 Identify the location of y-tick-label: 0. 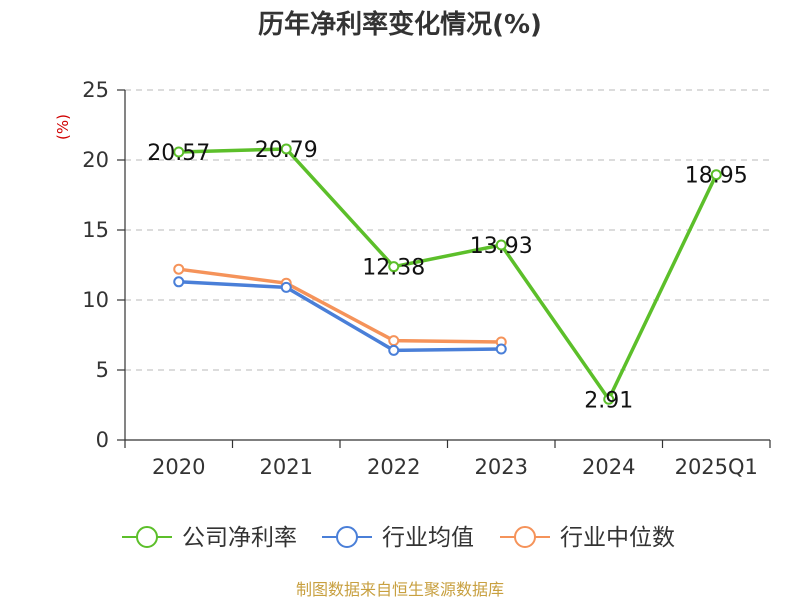
(102, 440).